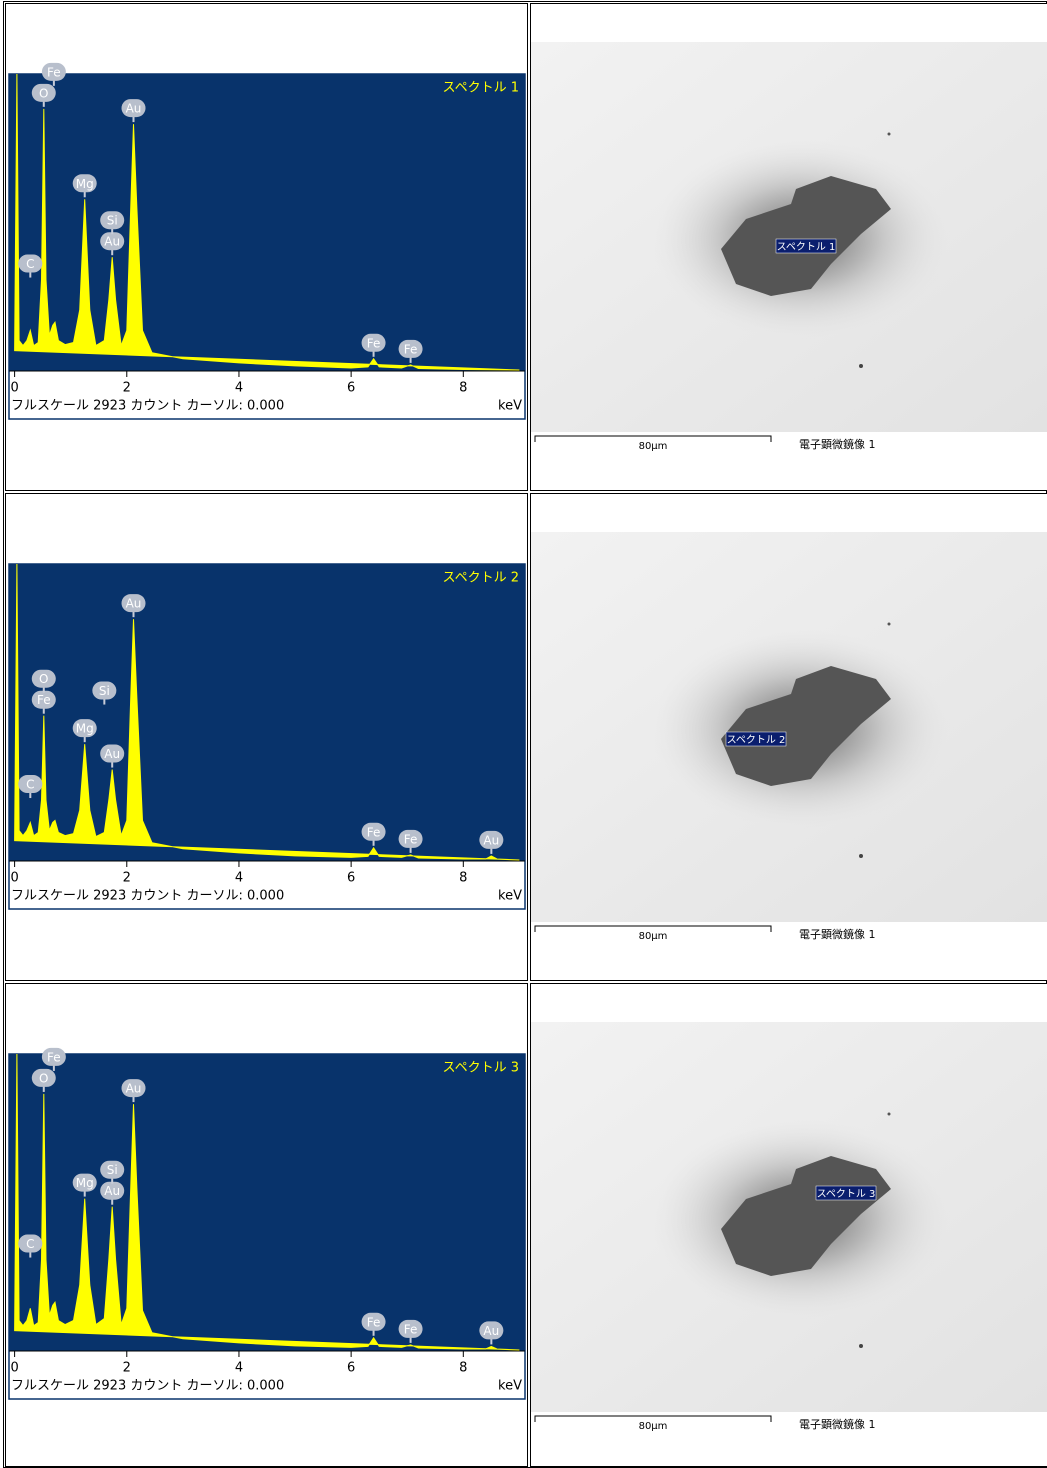 This screenshot has width=1047, height=1468. I want to click on spectrum-marker, so click(846, 1193).